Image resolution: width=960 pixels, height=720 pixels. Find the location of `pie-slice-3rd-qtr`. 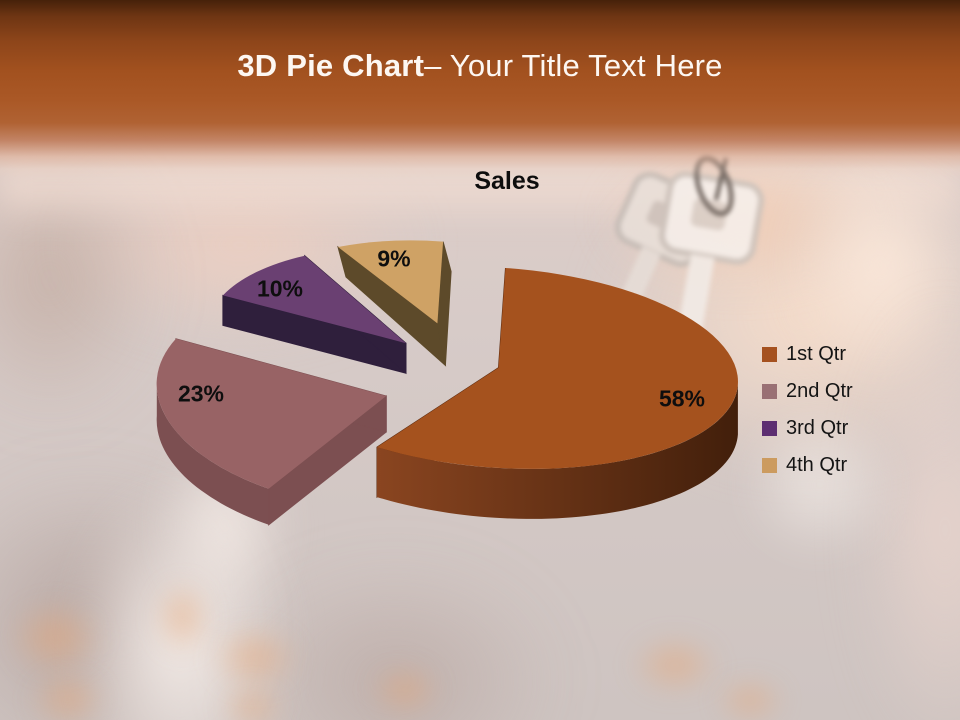

pie-slice-3rd-qtr is located at coordinates (314, 299).